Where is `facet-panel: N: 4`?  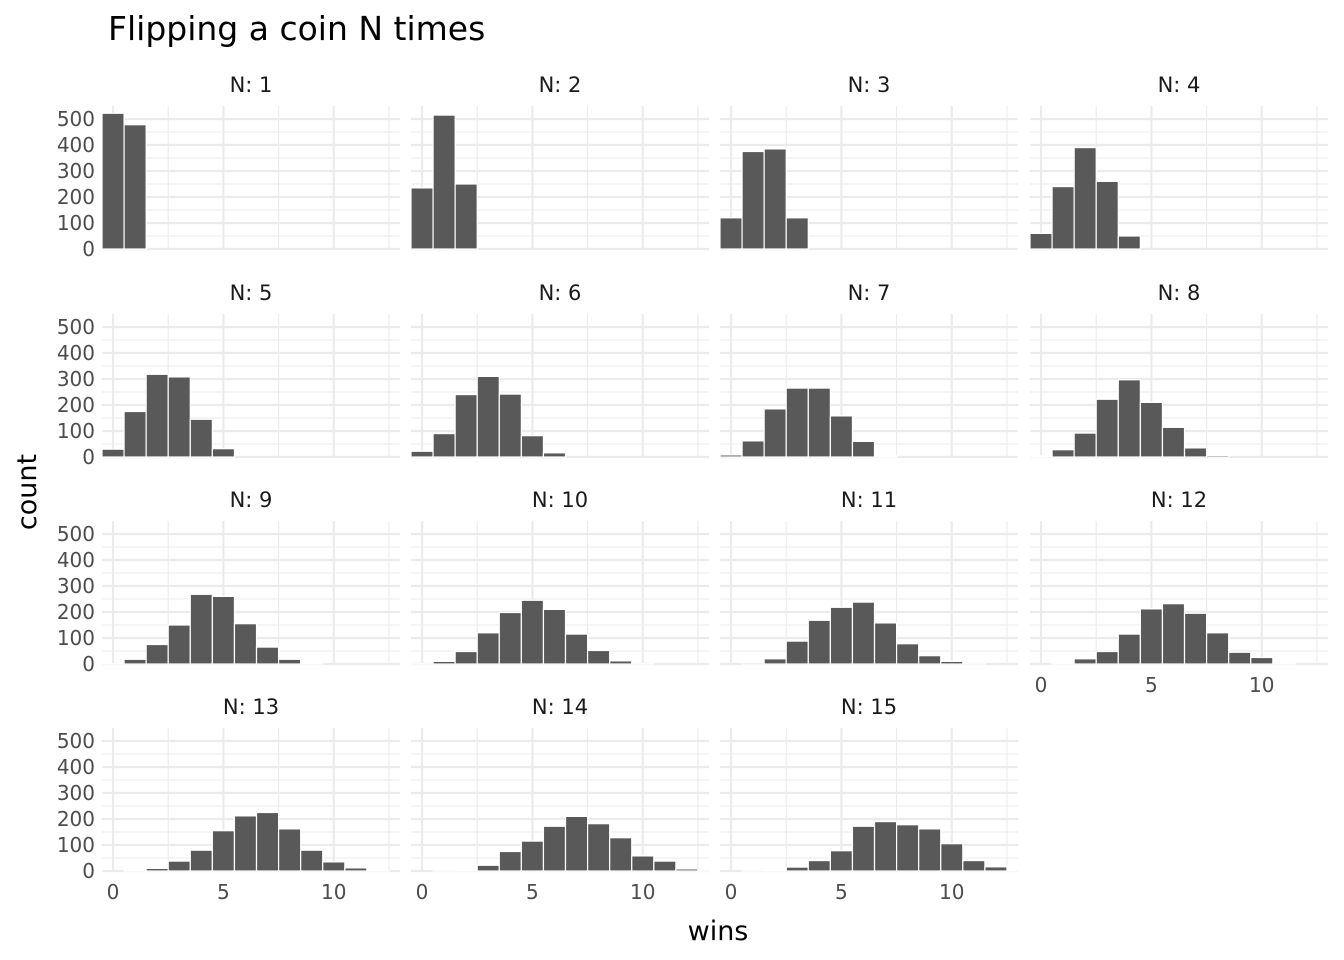 facet-panel: N: 4 is located at coordinates (1178, 162).